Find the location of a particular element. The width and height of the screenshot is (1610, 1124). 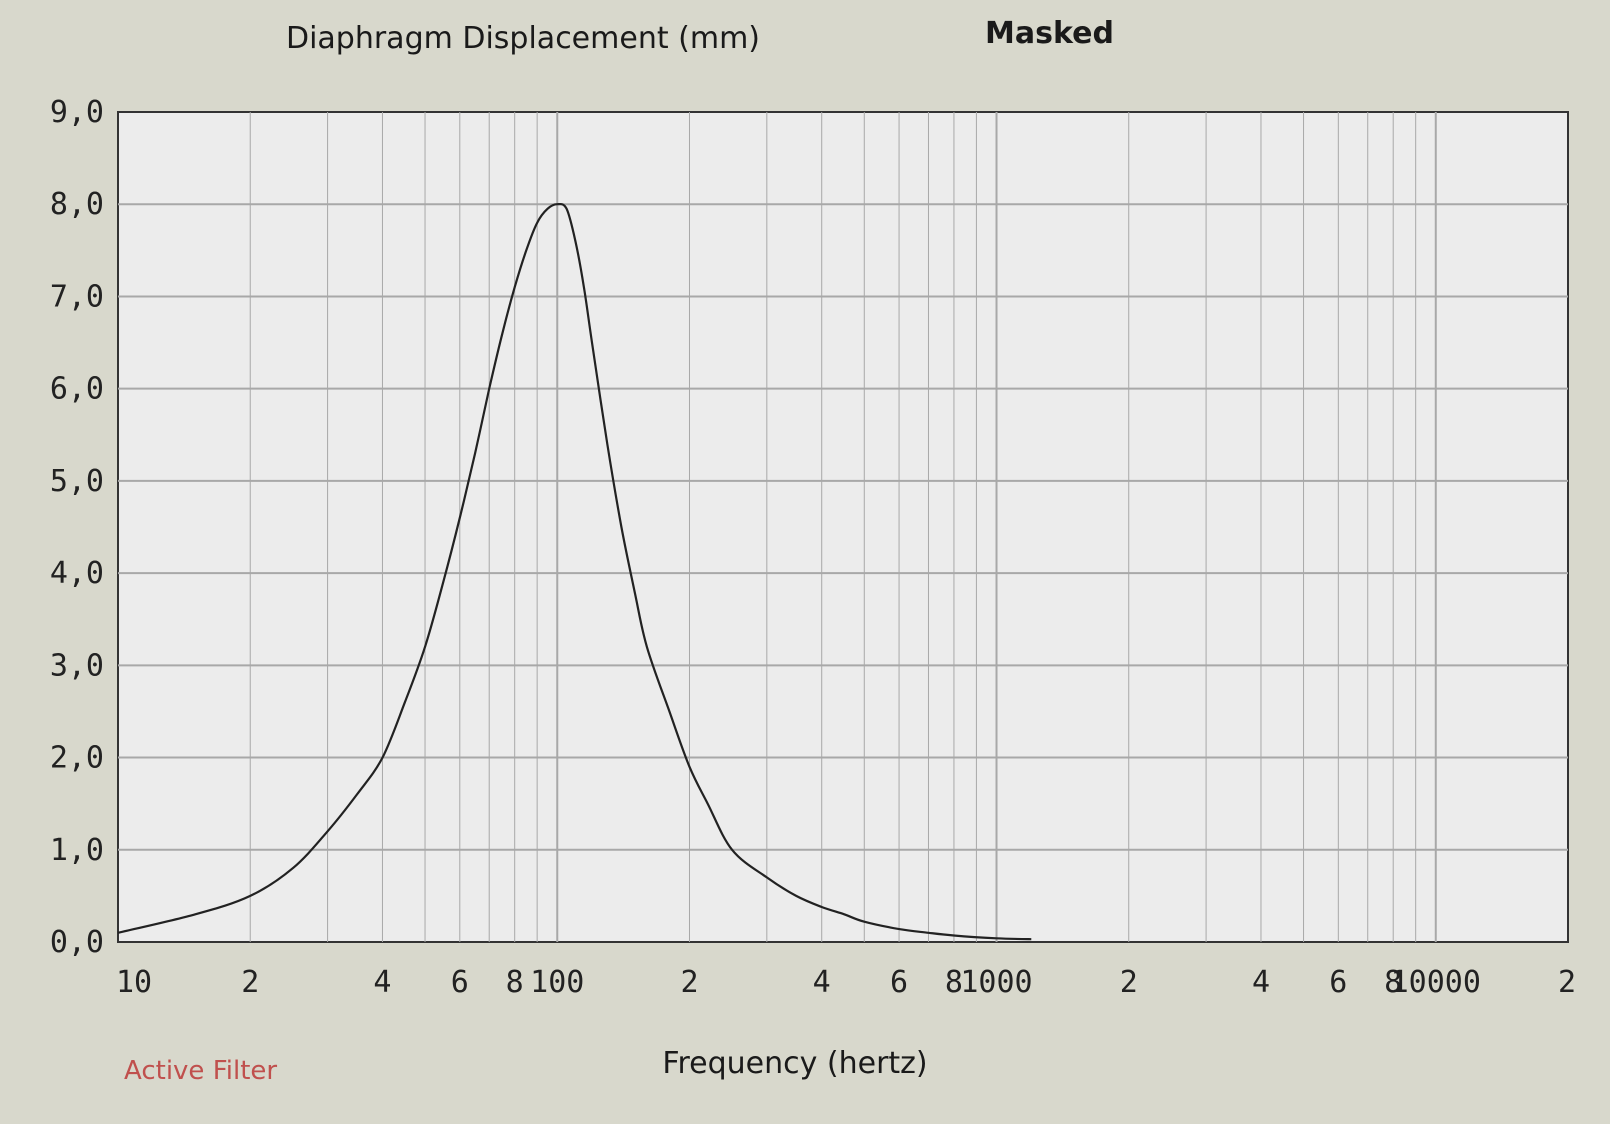

y-tick-label: 5,0 is located at coordinates (77, 481).